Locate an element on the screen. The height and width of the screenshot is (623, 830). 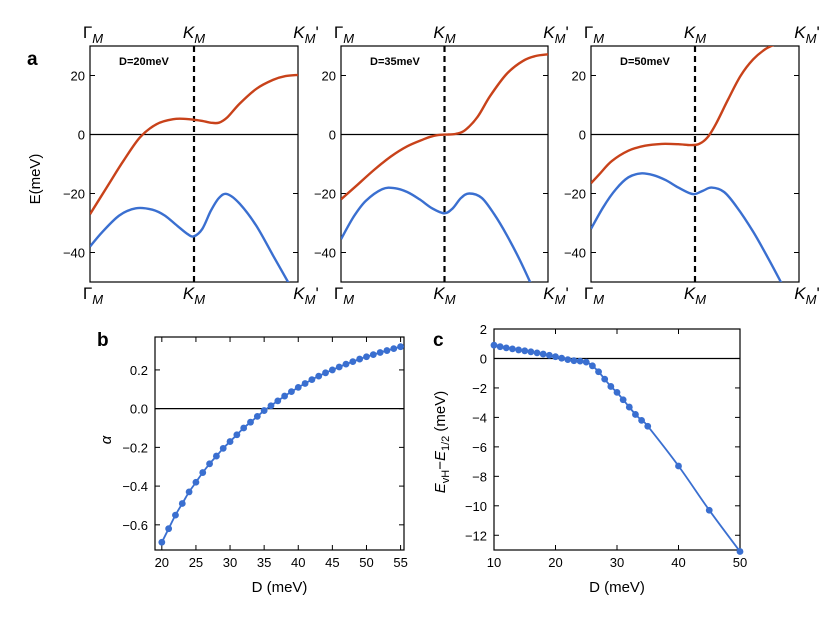
panel-letter-b: b is located at coordinates (103, 340).